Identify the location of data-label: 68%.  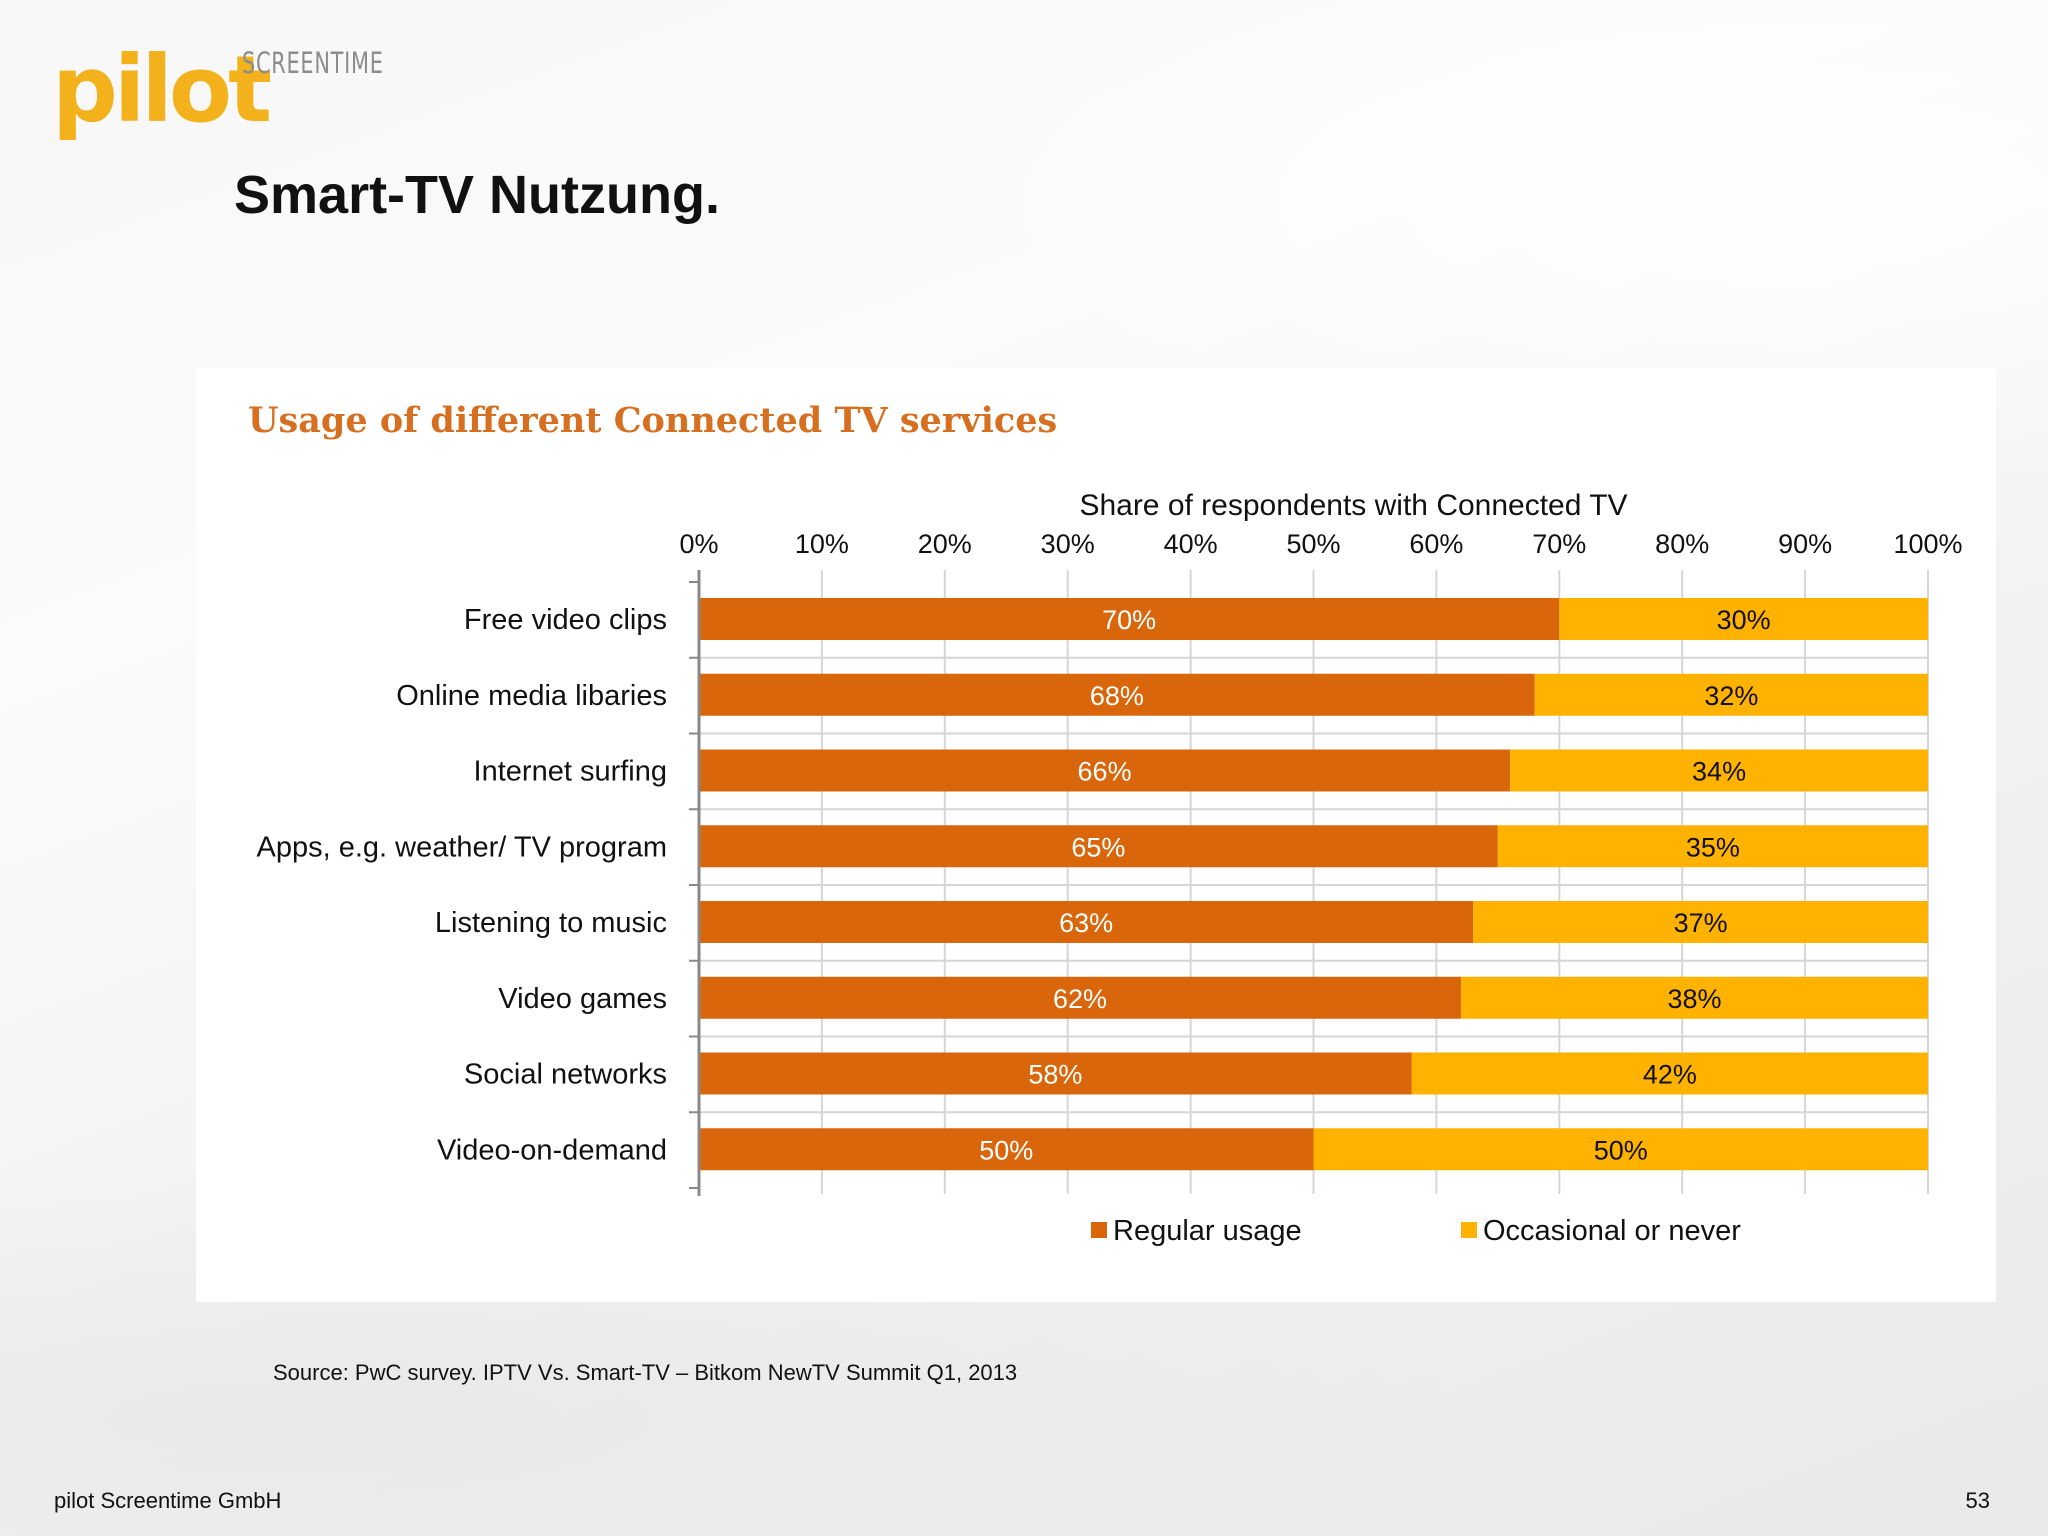
(1117, 696).